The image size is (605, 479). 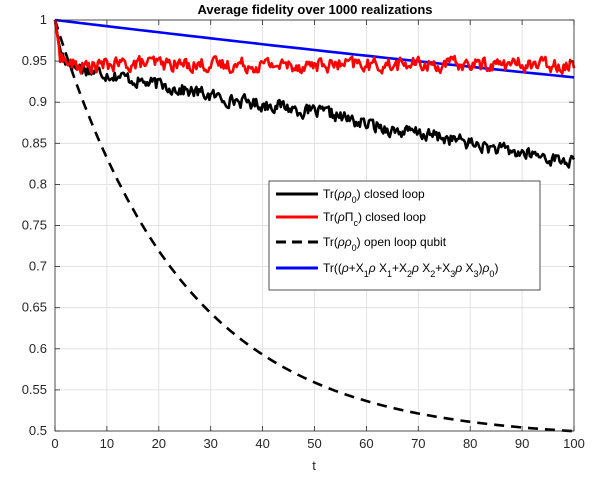 I want to click on y-tick-label: 1, so click(x=43, y=19).